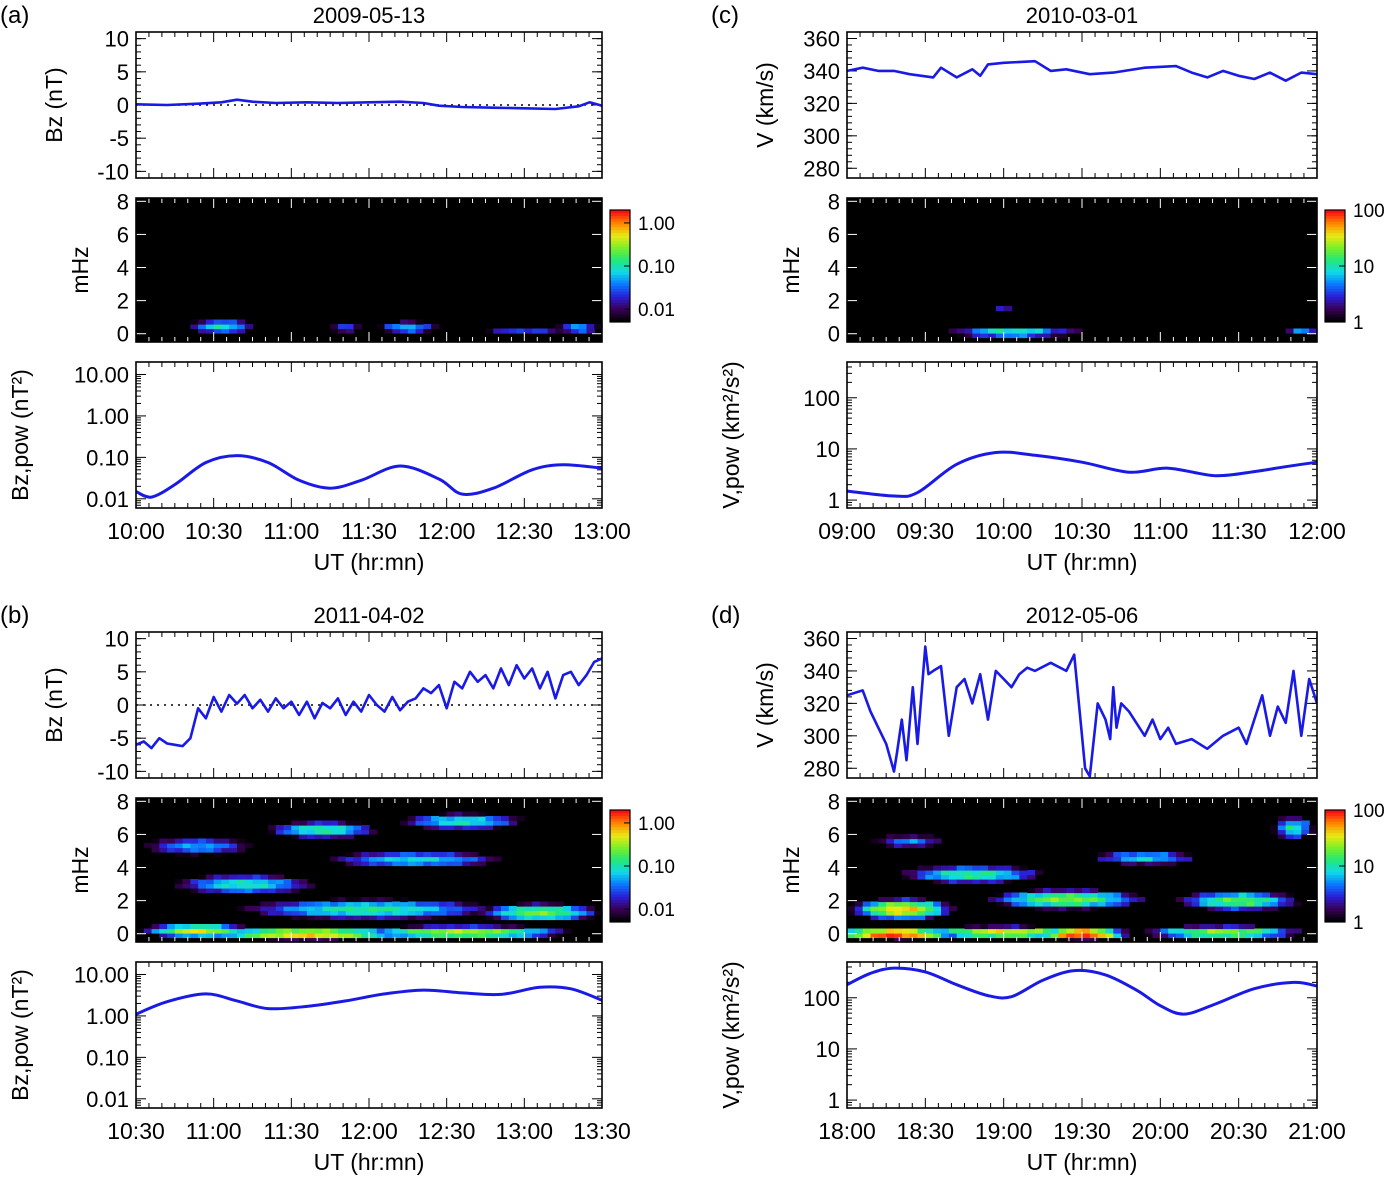 The height and width of the screenshot is (1185, 1400). I want to click on y-tick-label: 4, so click(834, 868).